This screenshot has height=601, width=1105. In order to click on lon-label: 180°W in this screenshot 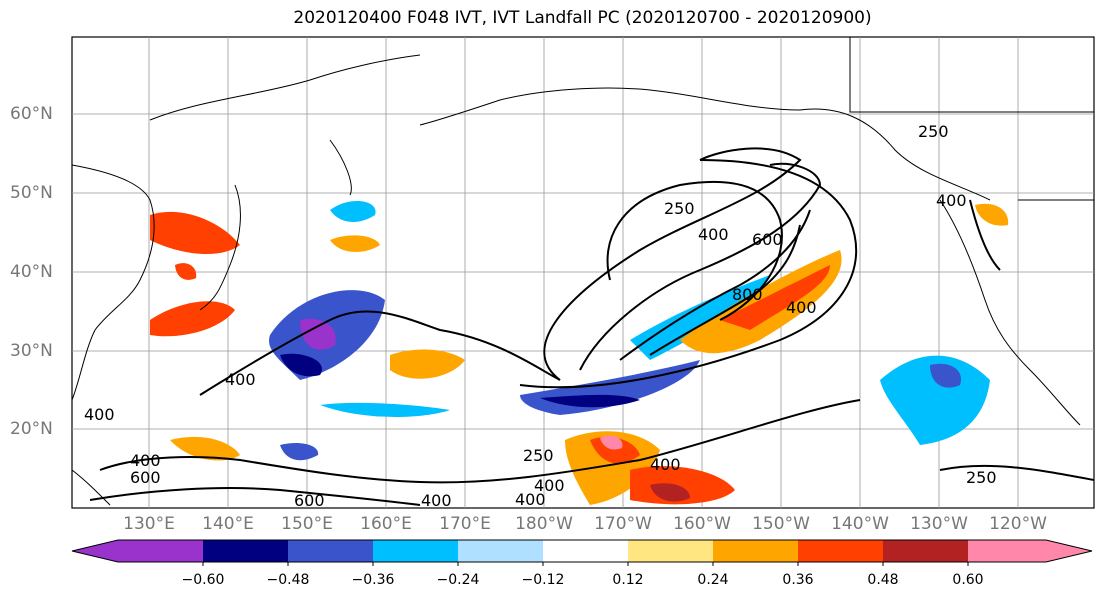, I will do `click(544, 524)`.